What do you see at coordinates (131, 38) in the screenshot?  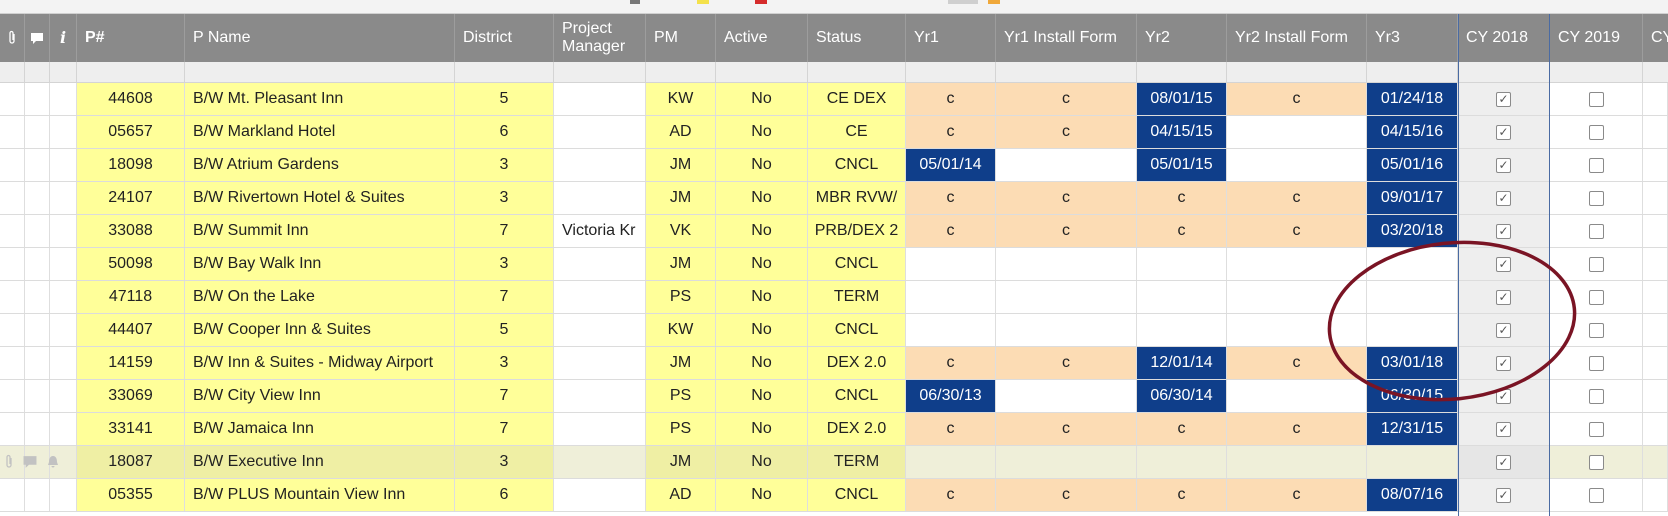 I see `header-p-number: P#` at bounding box center [131, 38].